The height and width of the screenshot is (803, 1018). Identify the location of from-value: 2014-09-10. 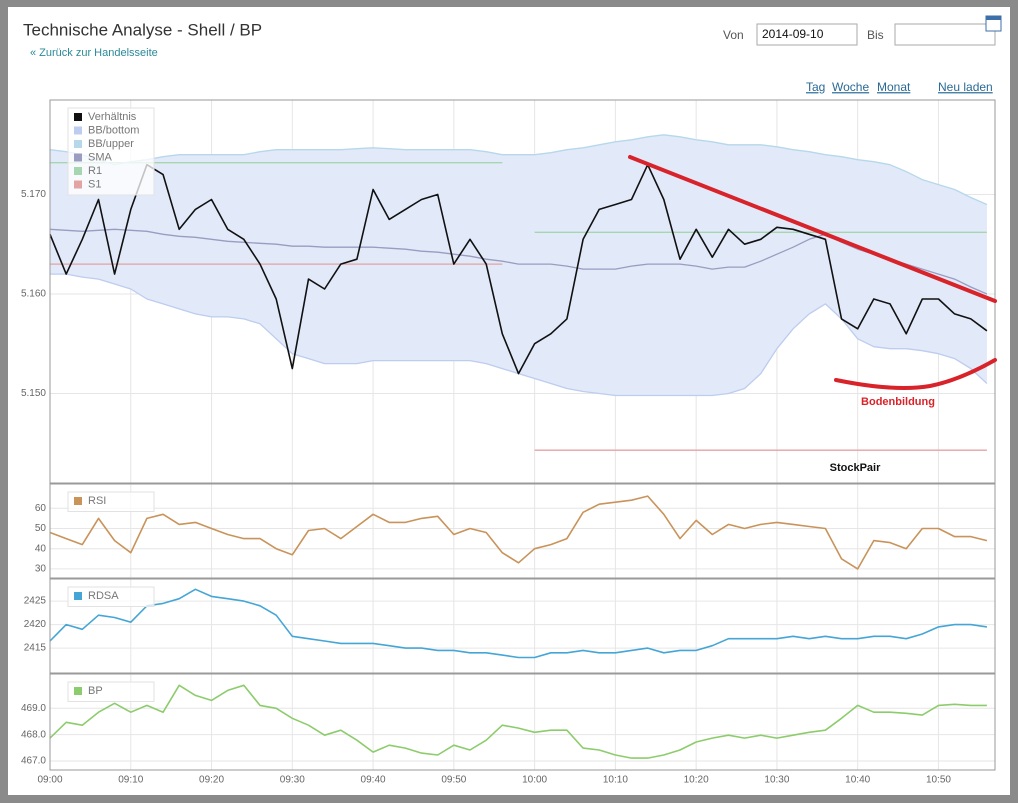
(793, 34).